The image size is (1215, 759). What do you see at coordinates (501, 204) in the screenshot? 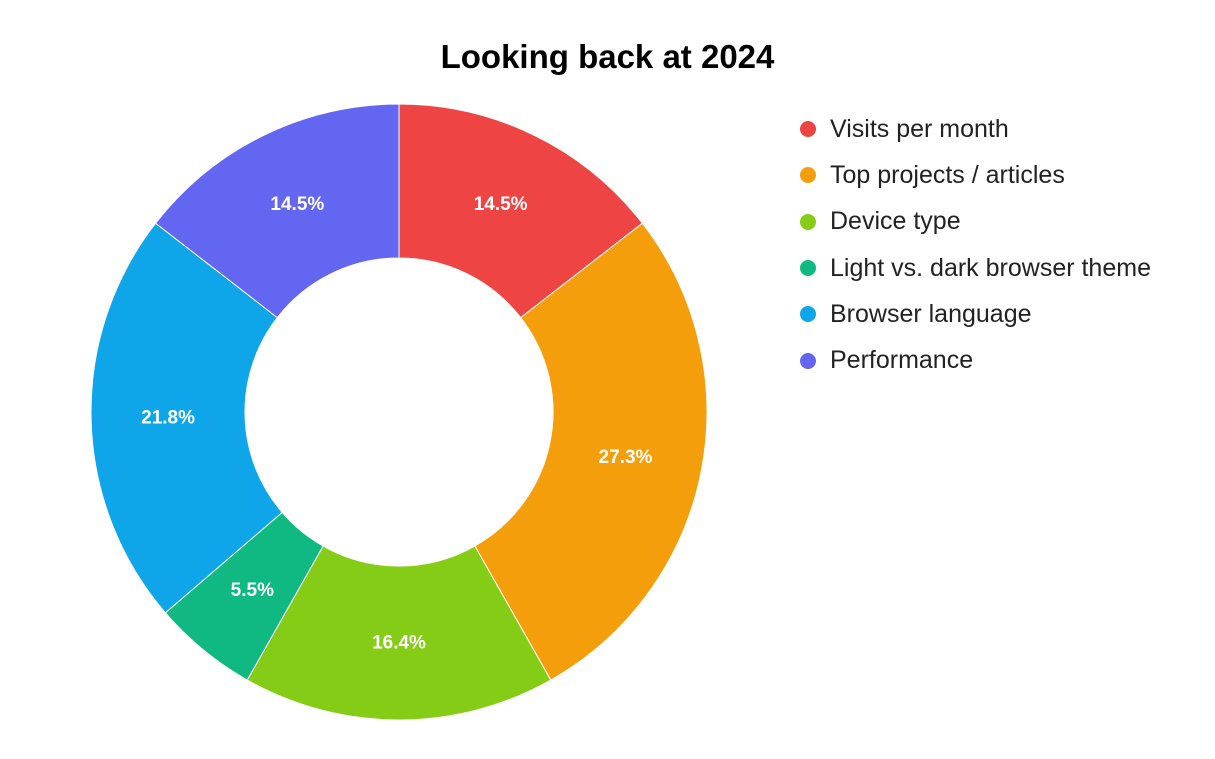
I see `slice-label-visits-per-month: 14.5%` at bounding box center [501, 204].